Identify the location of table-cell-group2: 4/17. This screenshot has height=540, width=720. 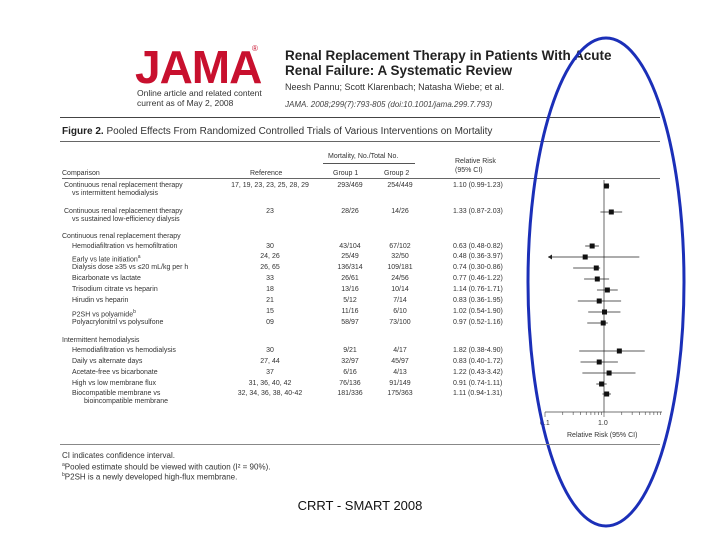
(400, 350).